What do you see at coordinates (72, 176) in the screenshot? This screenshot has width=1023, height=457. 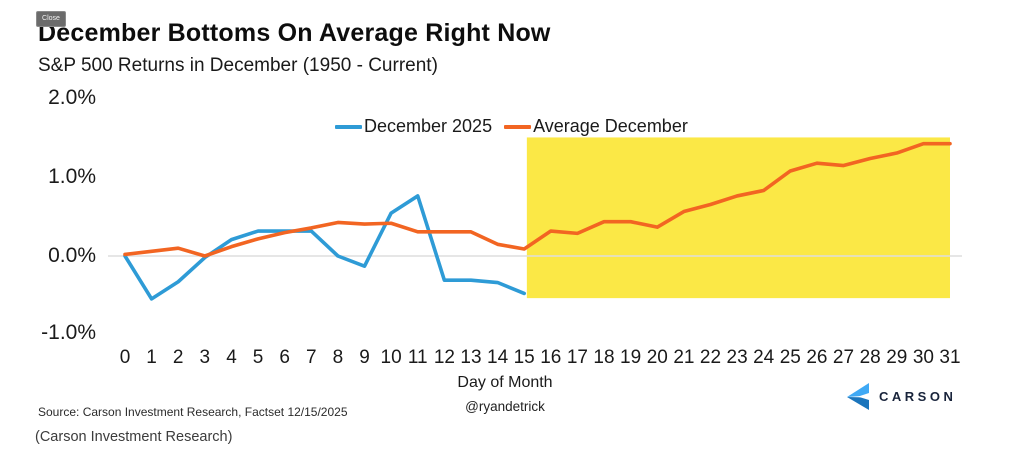 I see `y-tick-label-1pct: 1.0%` at bounding box center [72, 176].